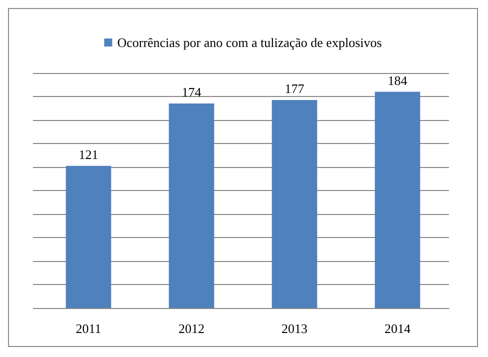  I want to click on data-label: 184, so click(398, 80).